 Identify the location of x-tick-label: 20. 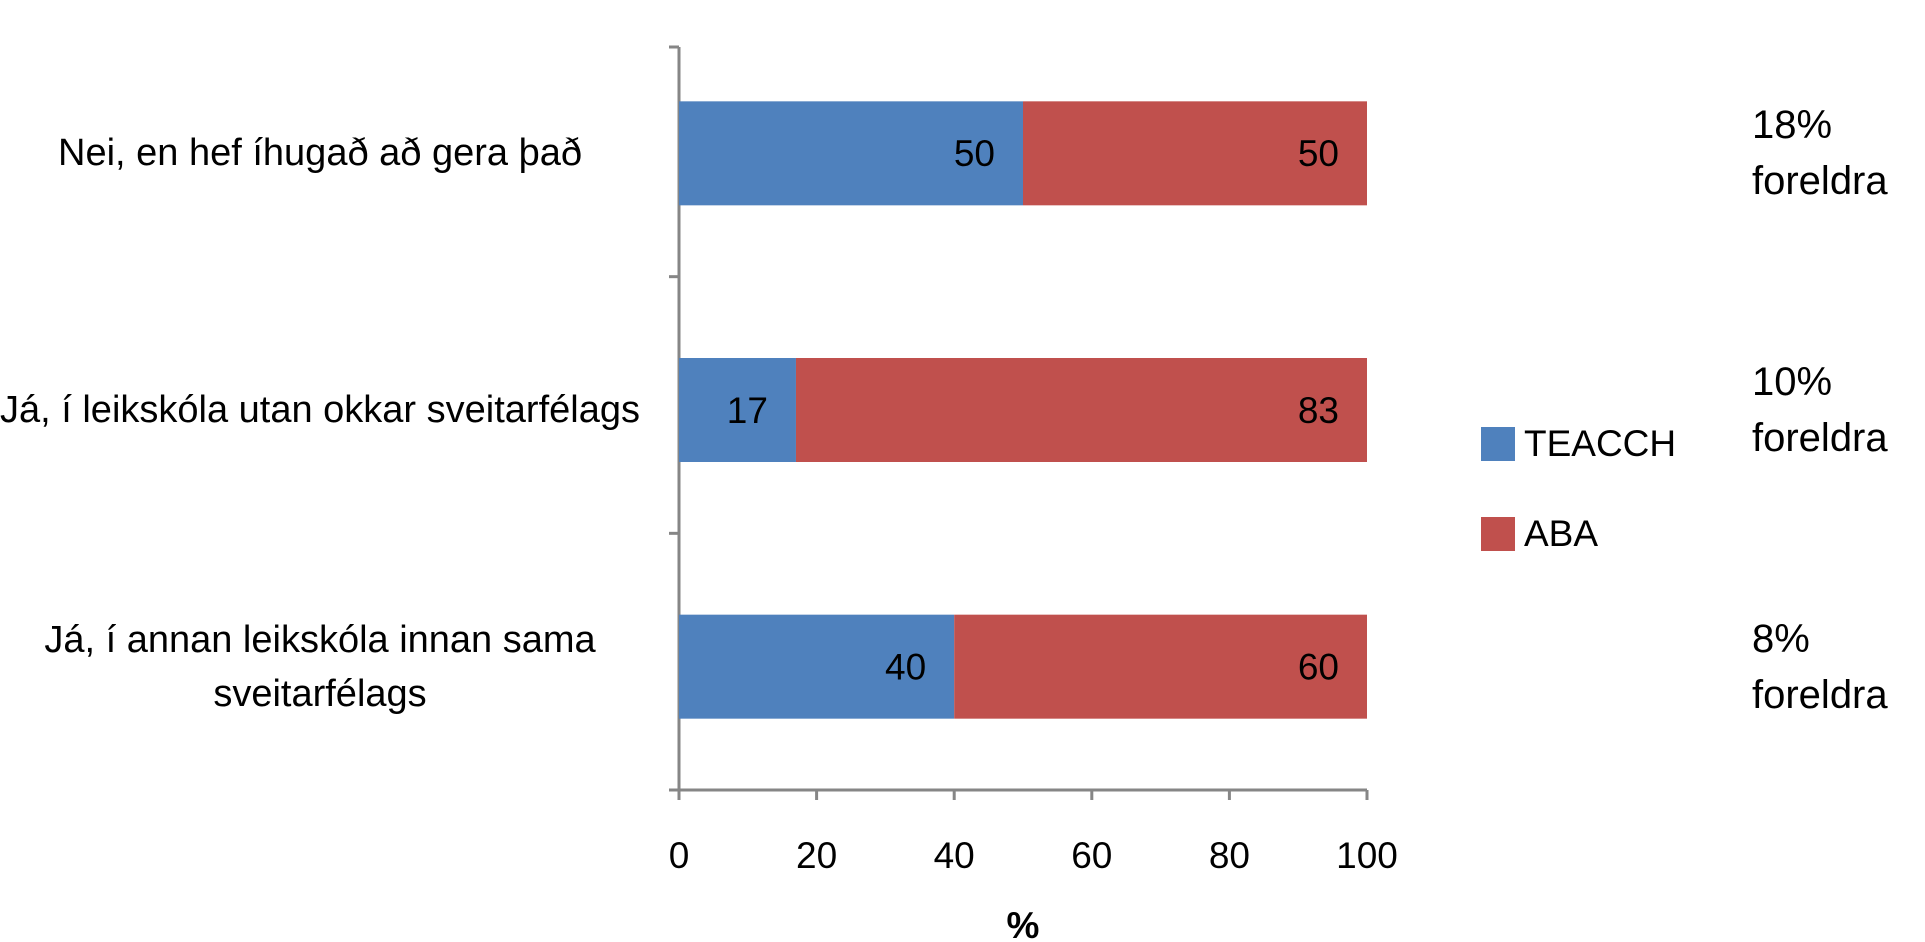
(816, 855).